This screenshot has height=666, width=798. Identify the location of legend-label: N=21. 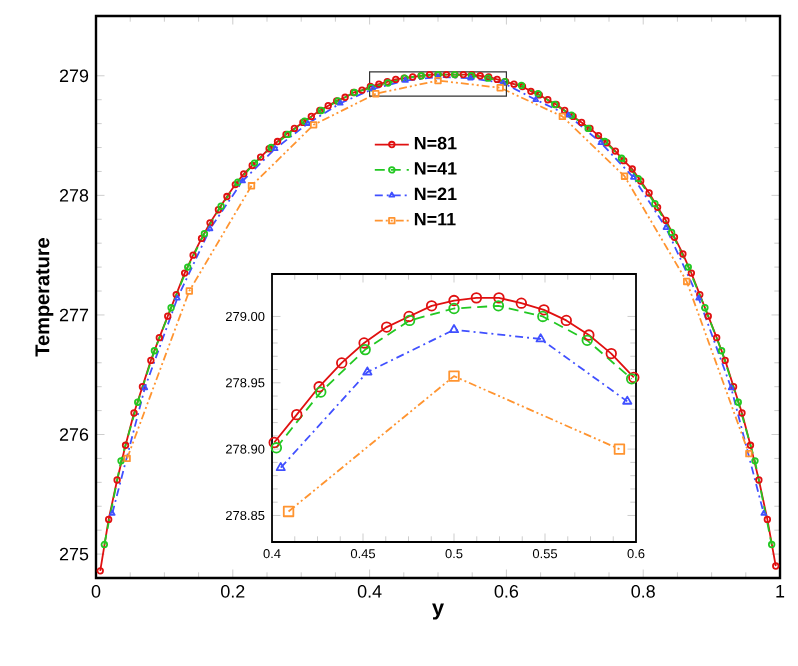
(435, 194).